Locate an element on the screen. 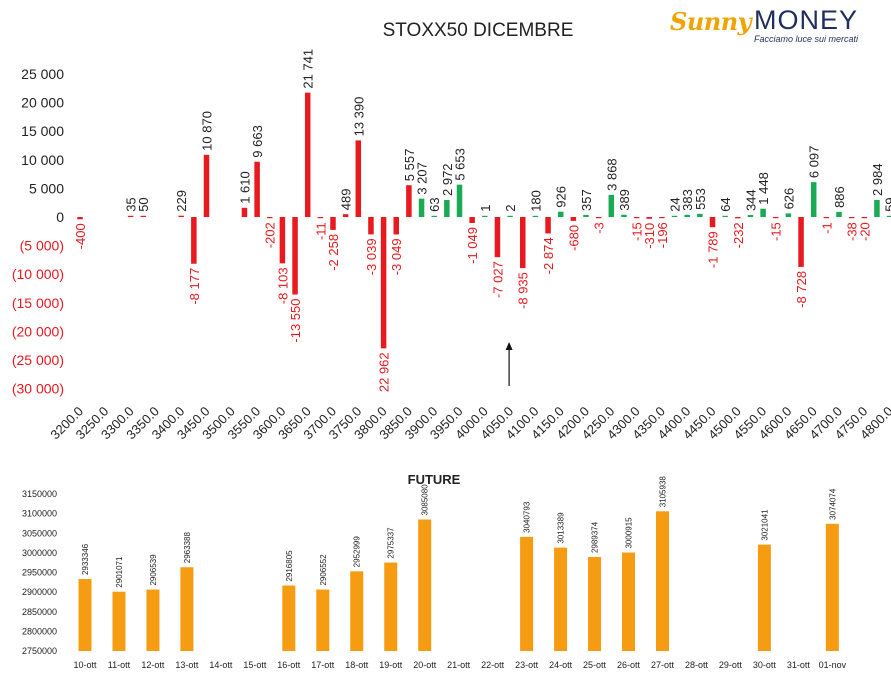 Image resolution: width=891 pixels, height=691 pixels. chart1-data-label: 64 is located at coordinates (725, 204).